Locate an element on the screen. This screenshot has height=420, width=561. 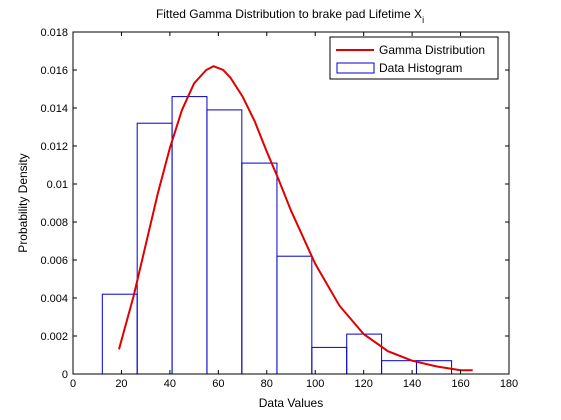
legend-label-gamma: Gamma Distribution is located at coordinates (432, 50).